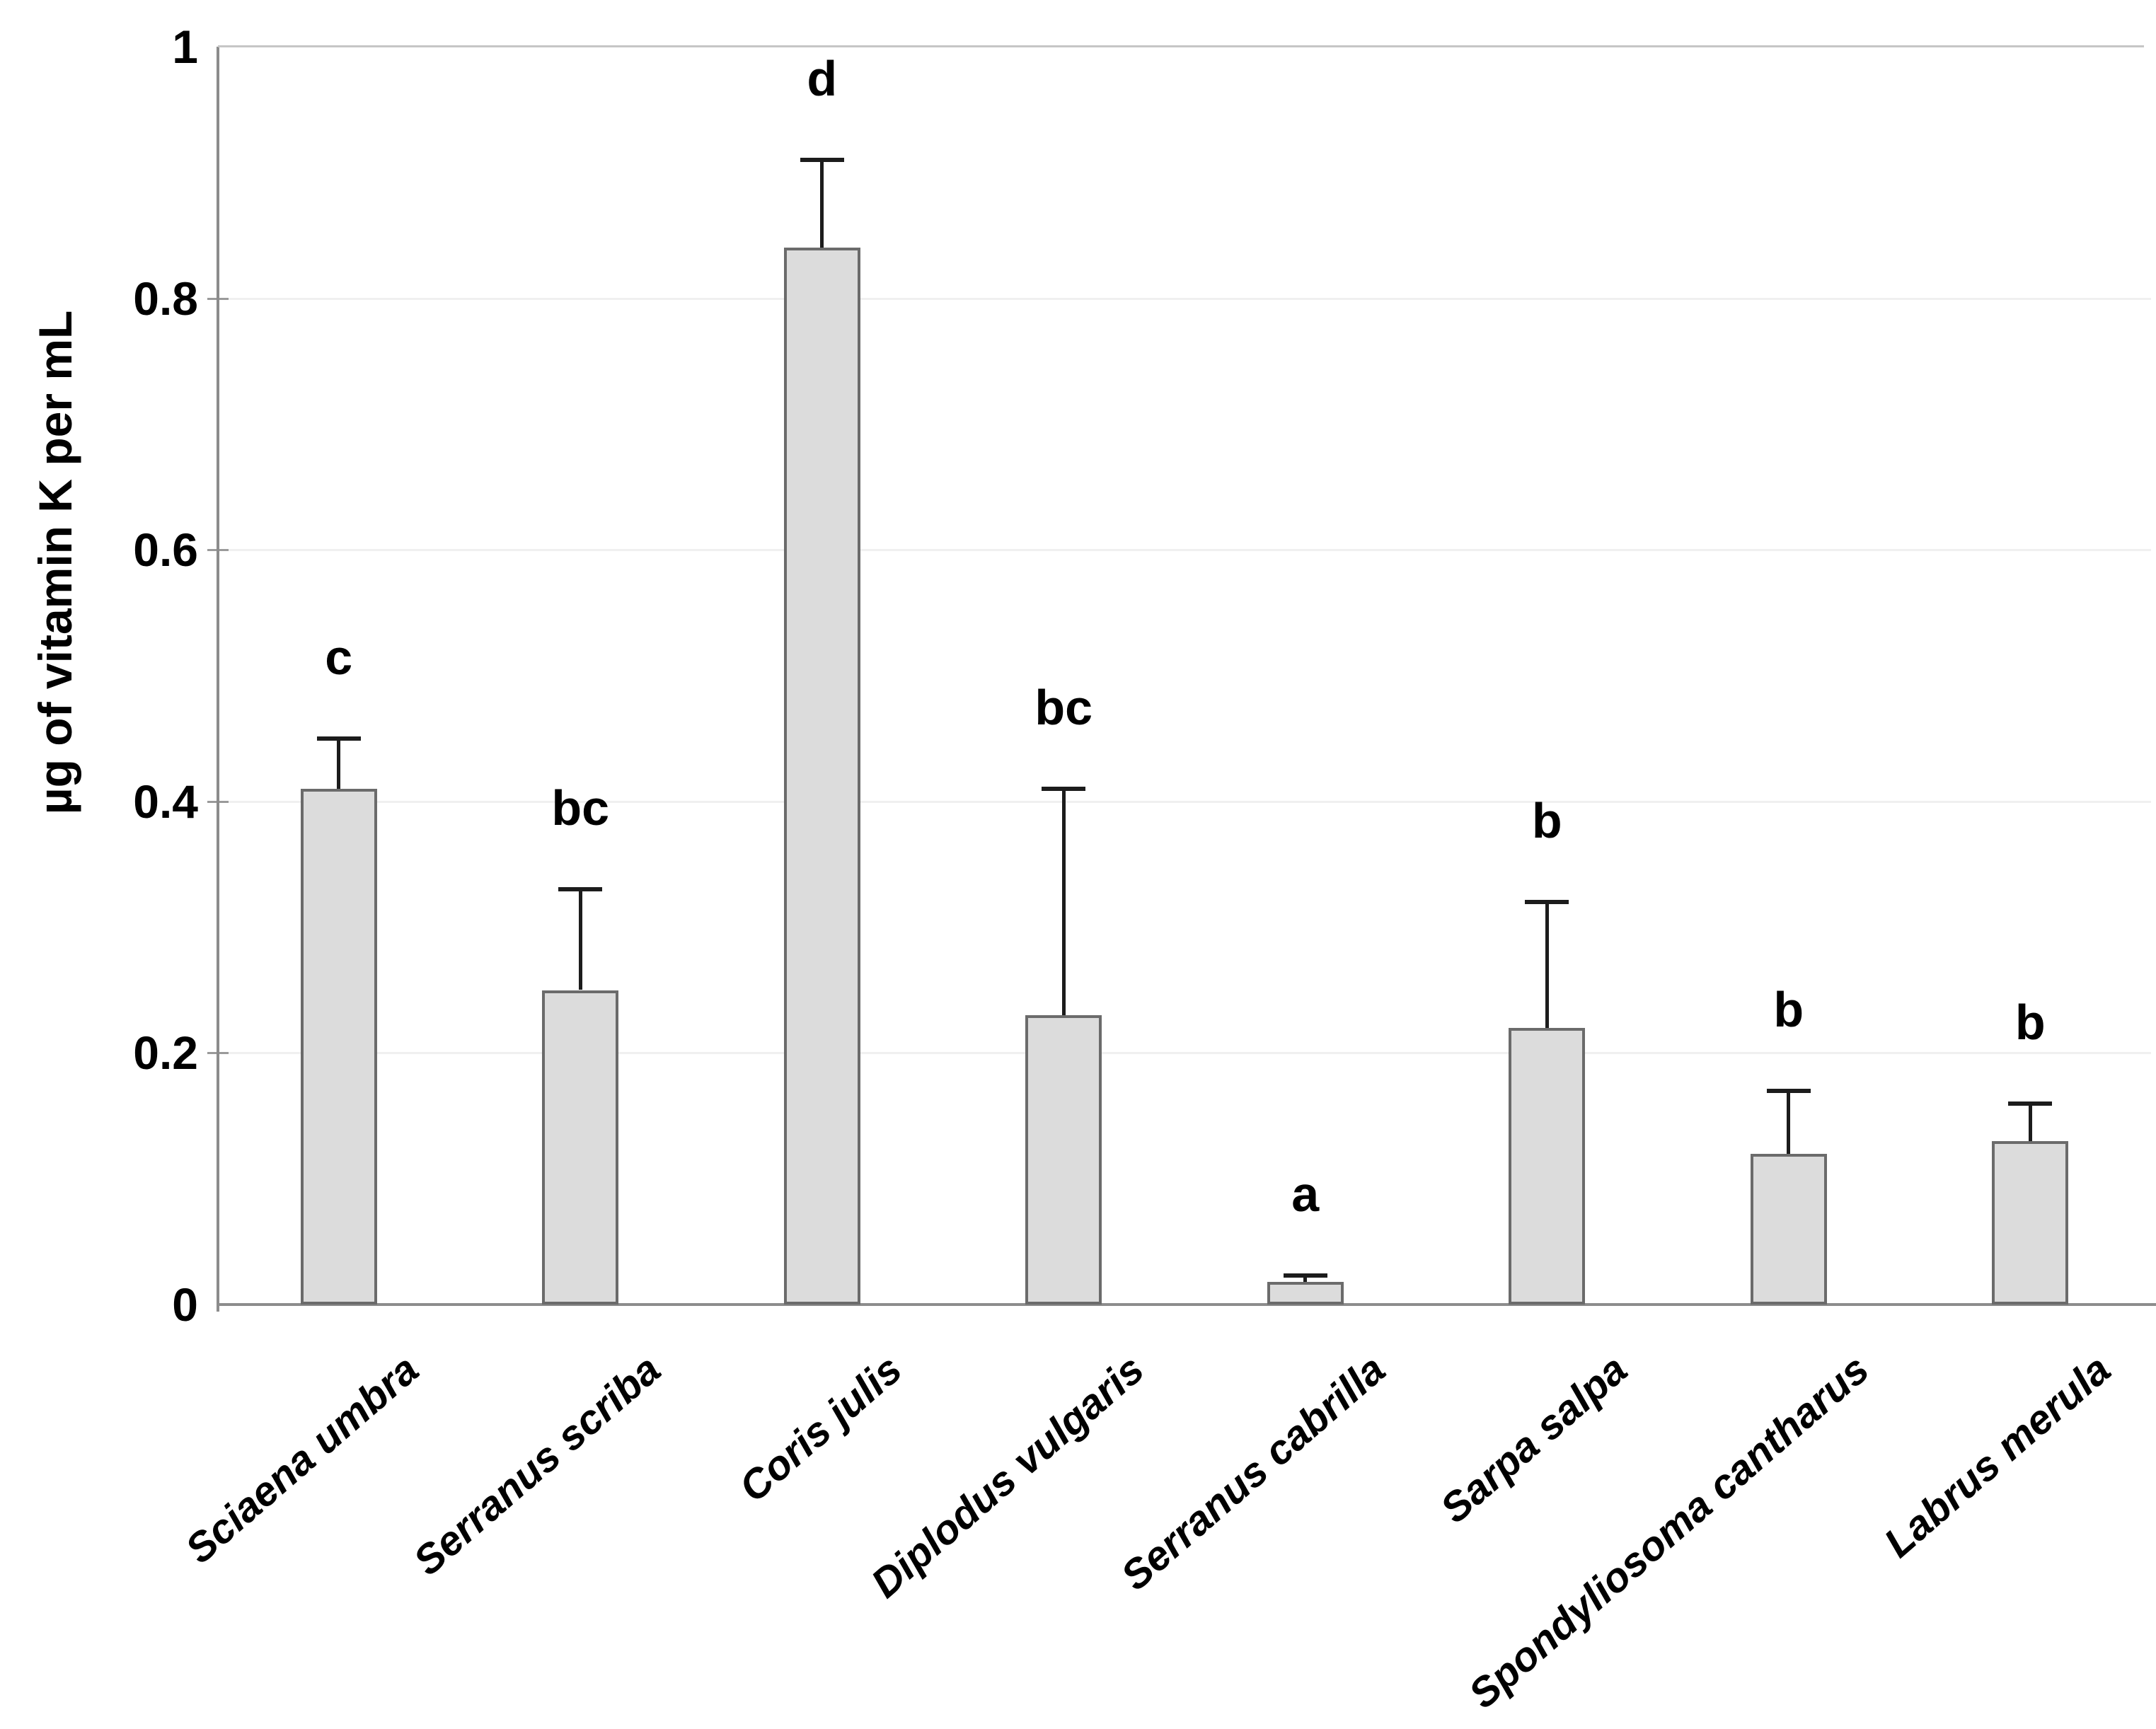 The height and width of the screenshot is (1729, 2156). Describe the element at coordinates (1669, 1532) in the screenshot. I see `x-tick-label: Spondyliosoma cantharus` at that location.